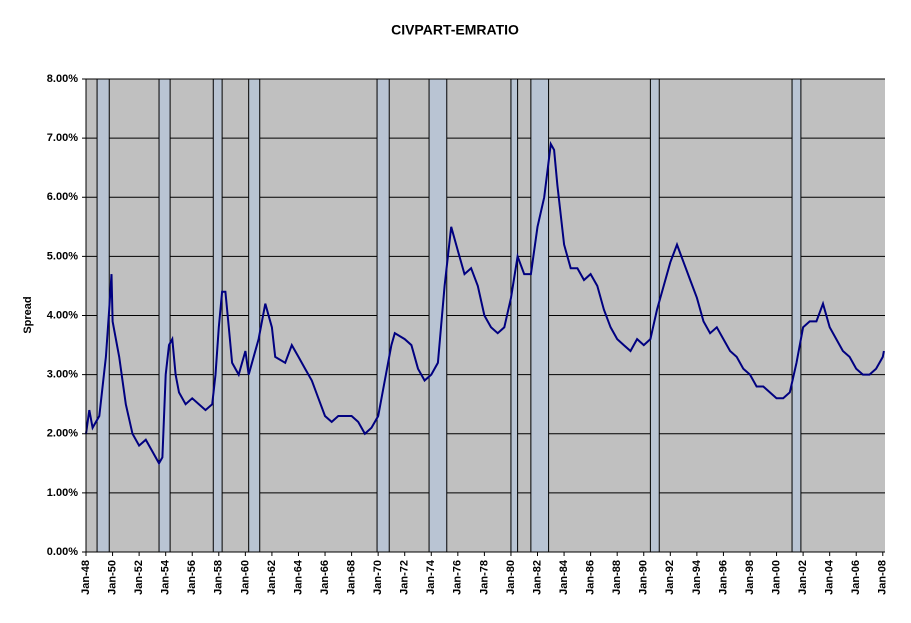 The width and height of the screenshot is (911, 623). I want to click on x-tick-label: Jan-02, so click(803, 577).